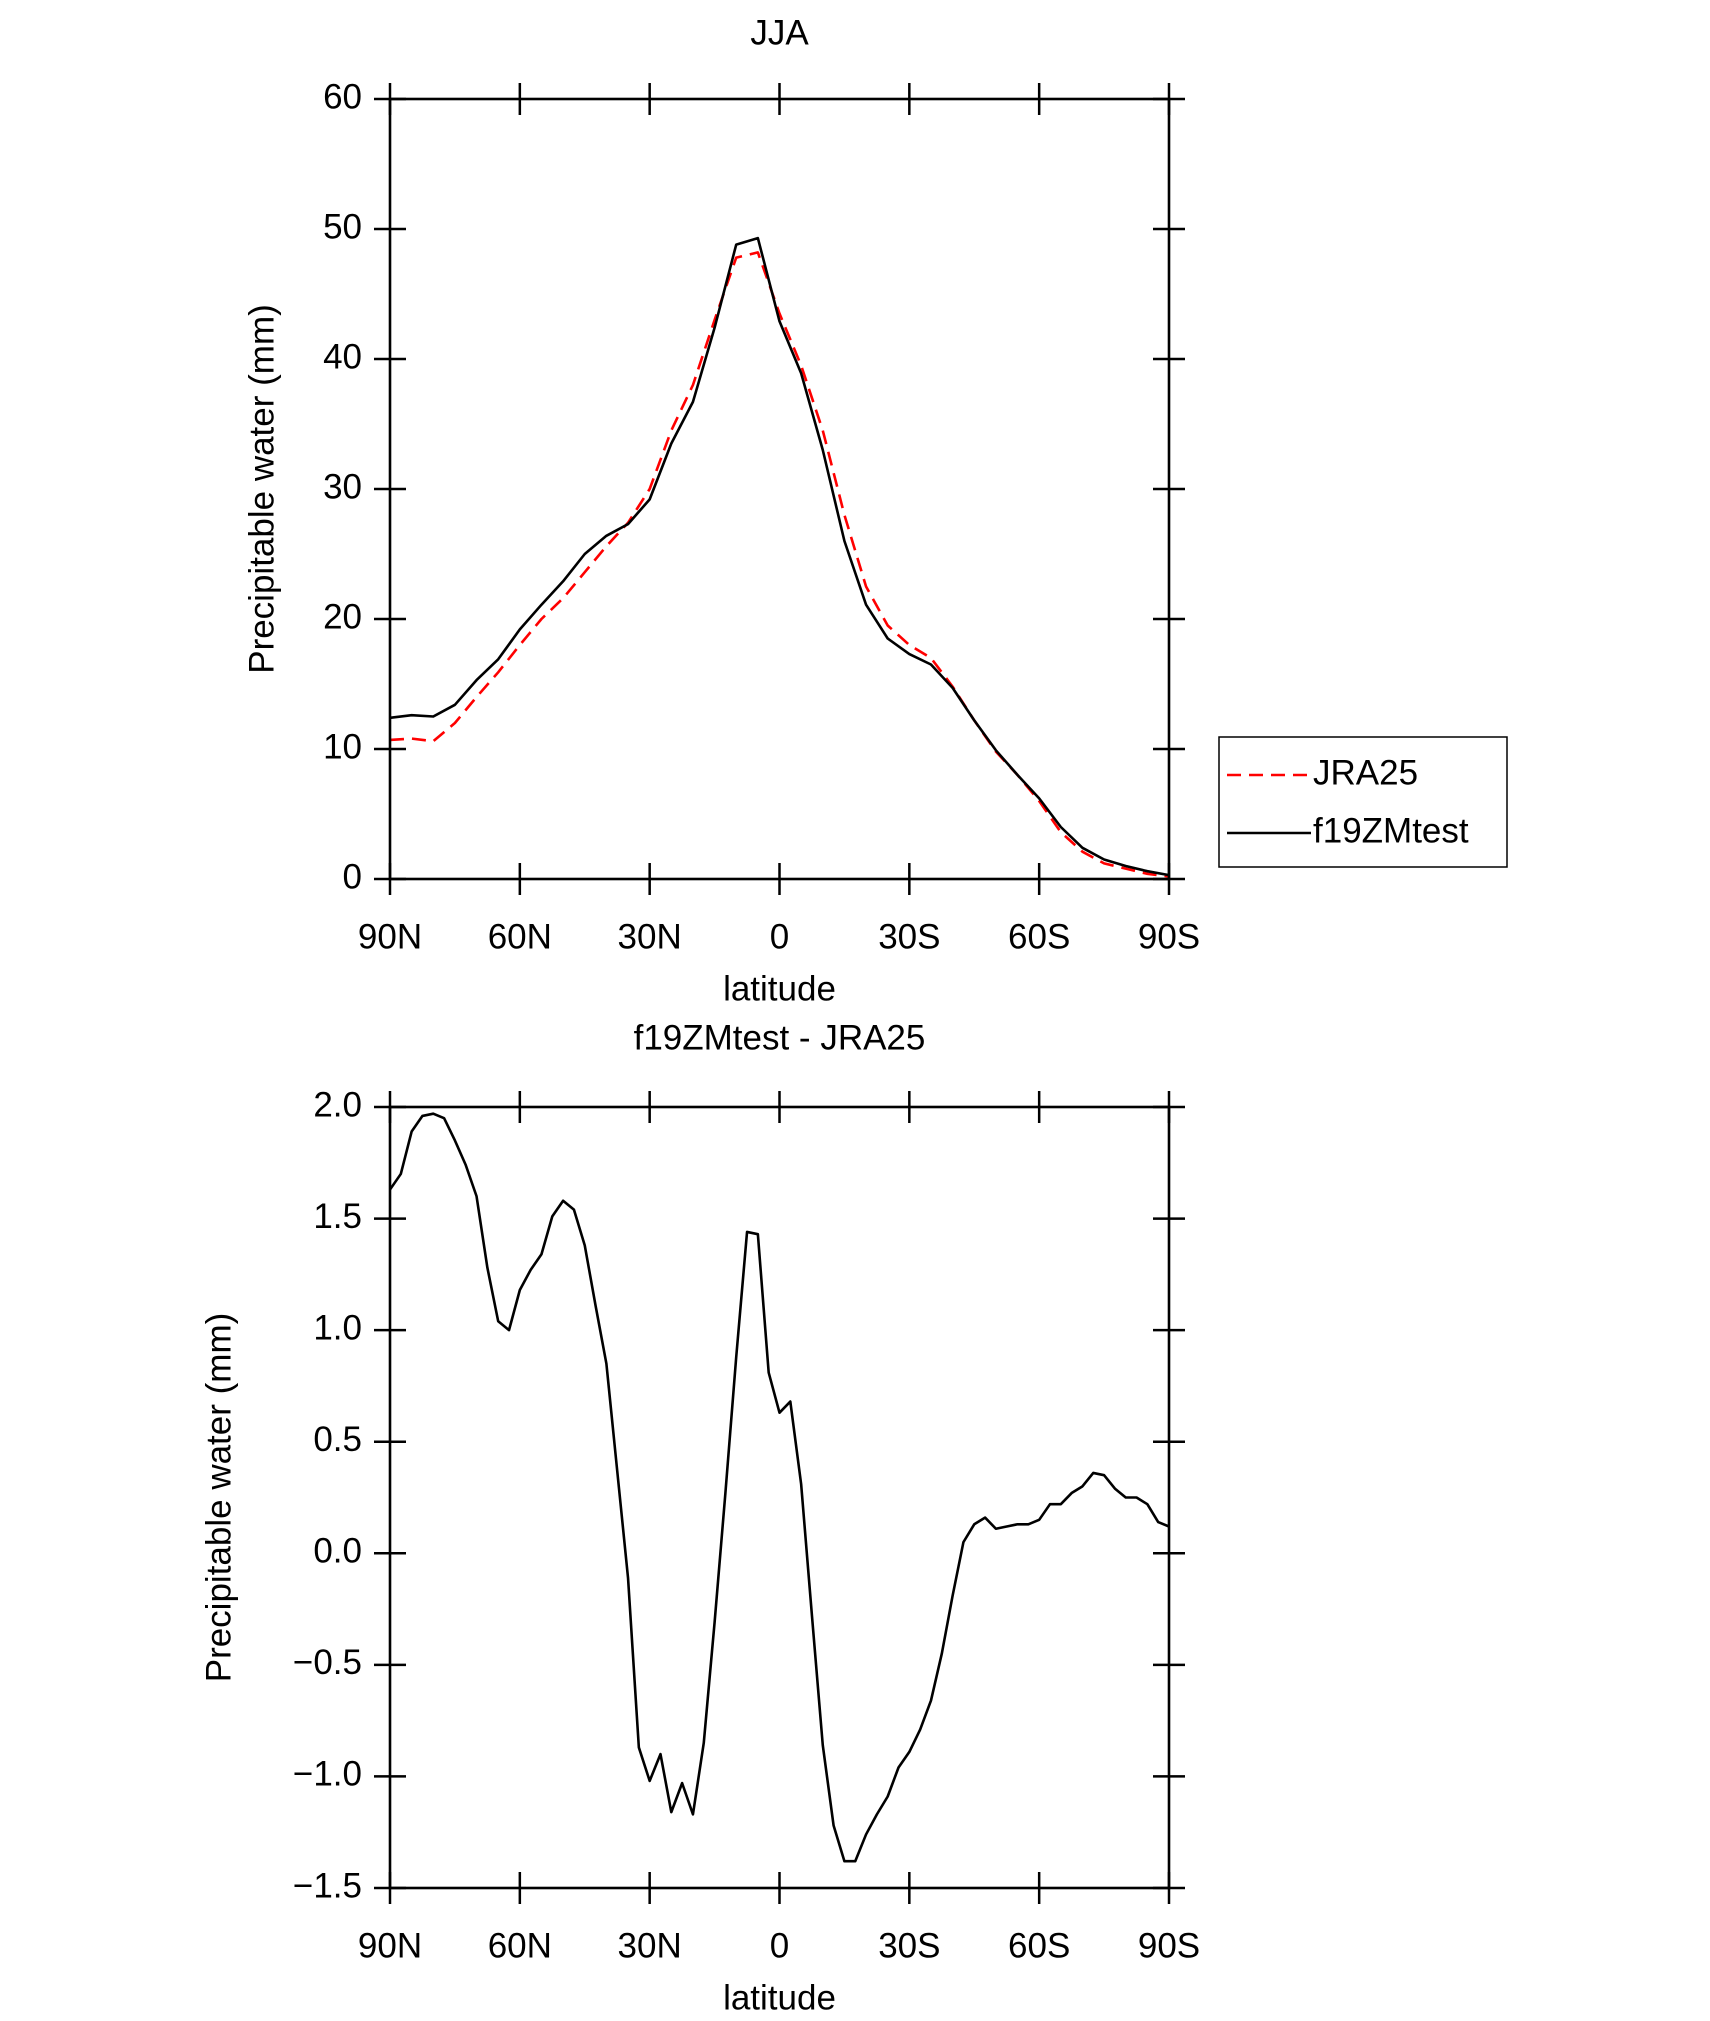  Describe the element at coordinates (327, 1662) in the screenshot. I see `y-tick-label: −0.5` at that location.